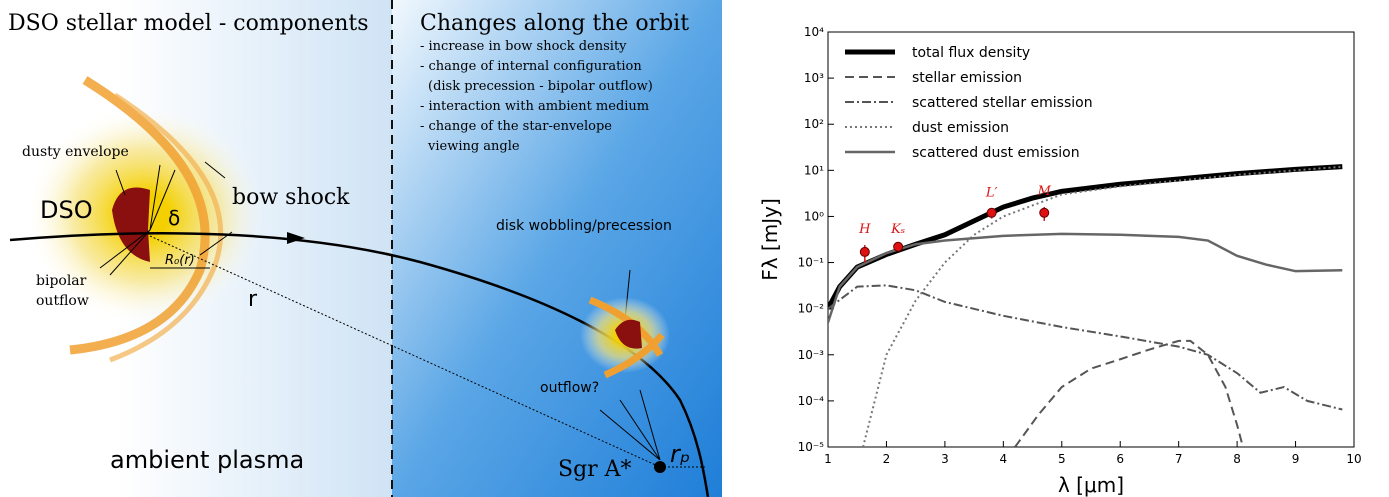 The width and height of the screenshot is (1389, 497). Describe the element at coordinates (1062, 459) in the screenshot. I see `x-tick-label: 5` at that location.